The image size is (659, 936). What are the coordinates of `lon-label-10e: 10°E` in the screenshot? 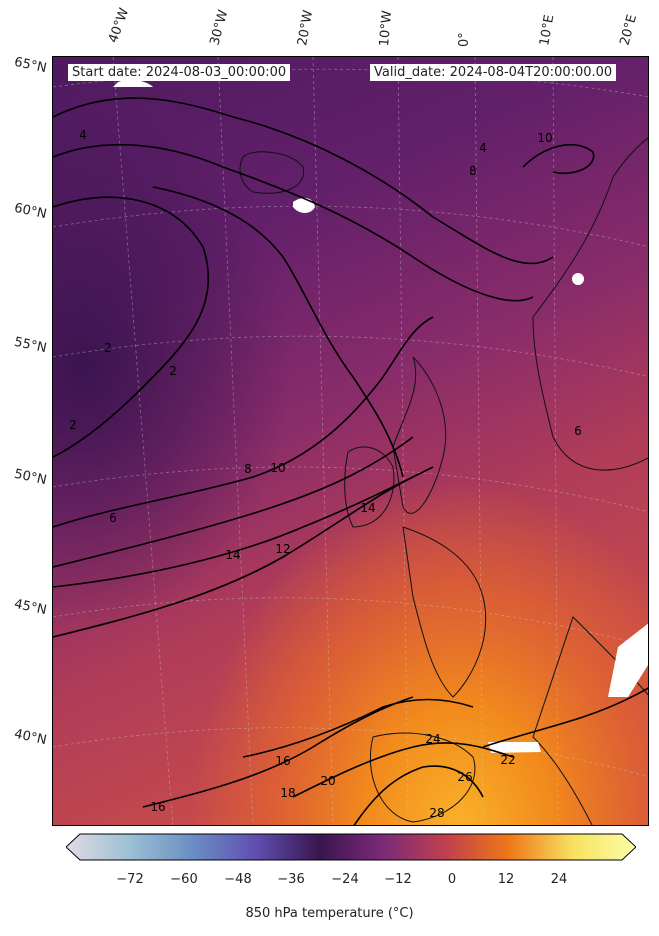 It's located at (547, 30).